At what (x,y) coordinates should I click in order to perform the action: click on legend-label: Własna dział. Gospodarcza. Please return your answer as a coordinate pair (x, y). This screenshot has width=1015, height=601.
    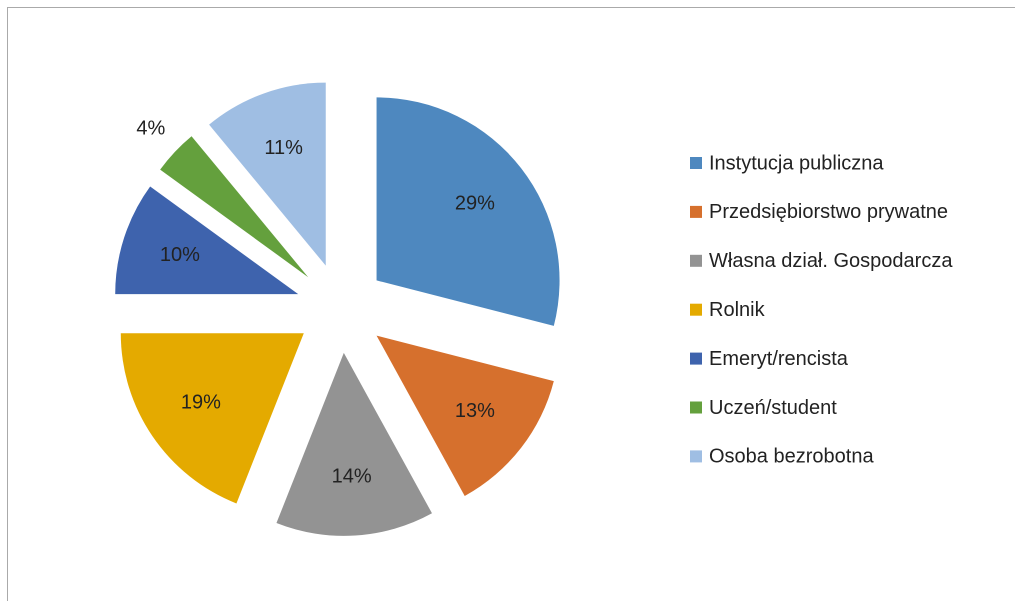
    Looking at the image, I should click on (831, 261).